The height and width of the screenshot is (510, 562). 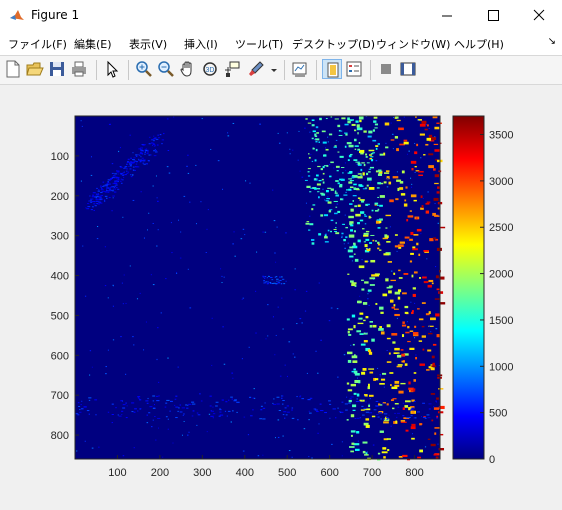 I want to click on zoom-out-icon, so click(x=166, y=69).